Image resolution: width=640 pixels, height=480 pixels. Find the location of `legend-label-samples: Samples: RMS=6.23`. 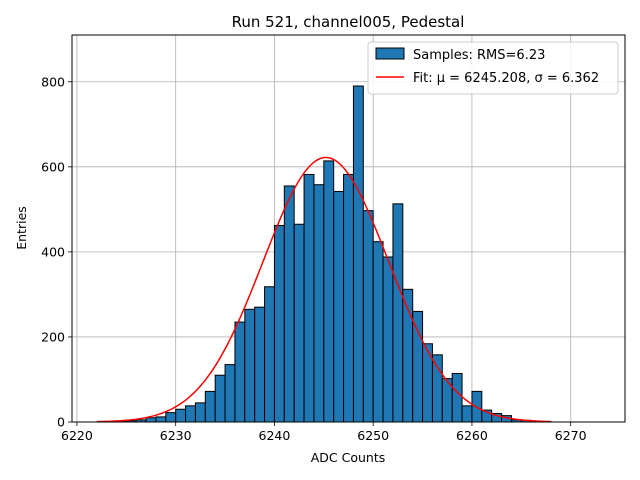

legend-label-samples: Samples: RMS=6.23 is located at coordinates (479, 55).